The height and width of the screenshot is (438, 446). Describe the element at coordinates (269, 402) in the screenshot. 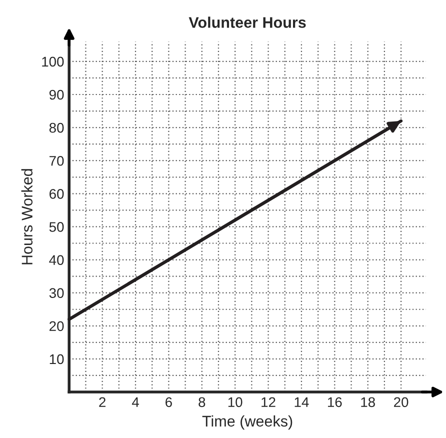

I see `x-tick-label: 12` at that location.